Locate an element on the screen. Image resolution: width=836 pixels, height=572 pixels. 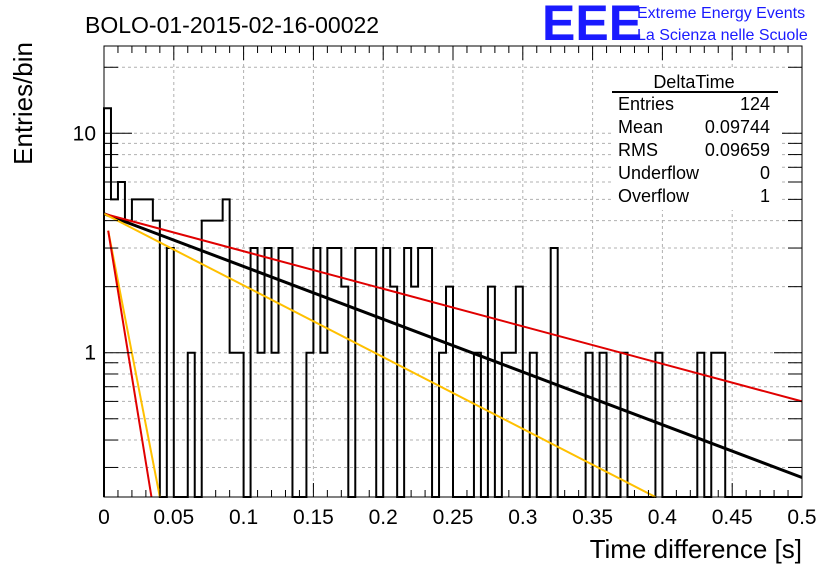
stats-row-value: 124 is located at coordinates (755, 104).